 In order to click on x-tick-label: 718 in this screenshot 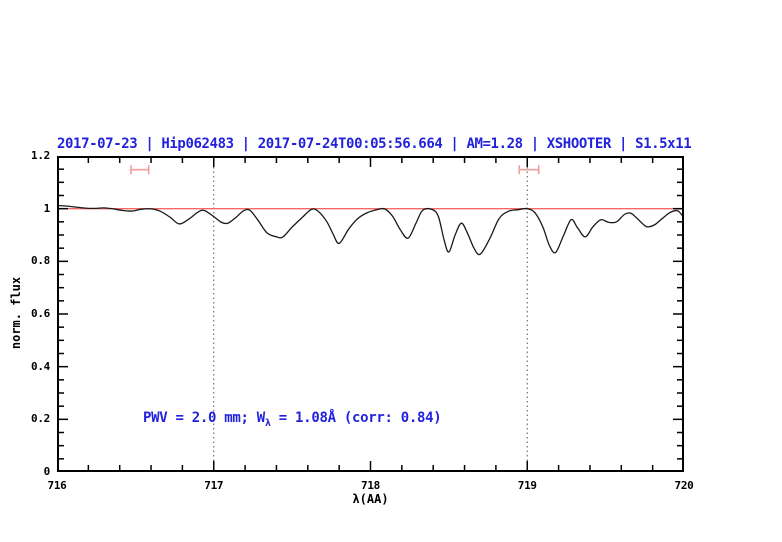, I will do `click(370, 485)`.